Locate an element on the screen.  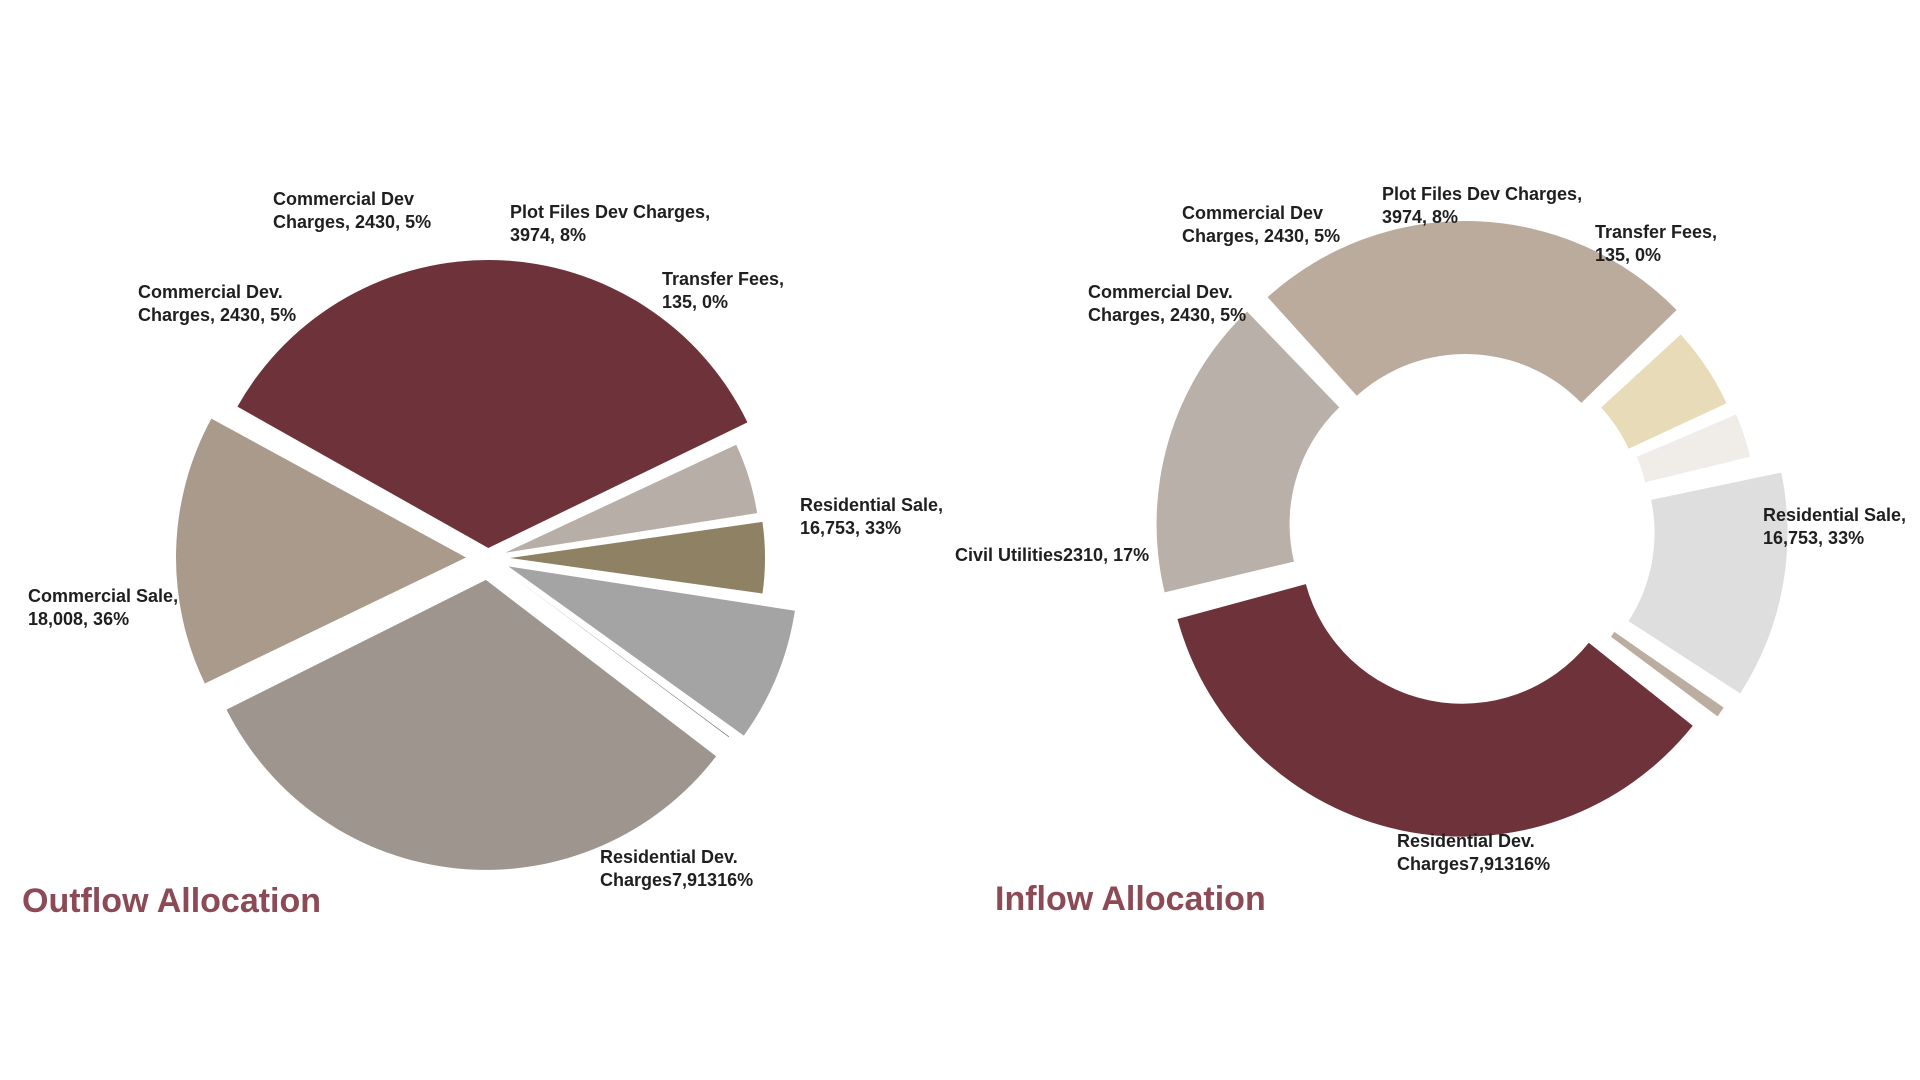
slice-label: Civil Utilities2310, 17% is located at coordinates (1052, 555).